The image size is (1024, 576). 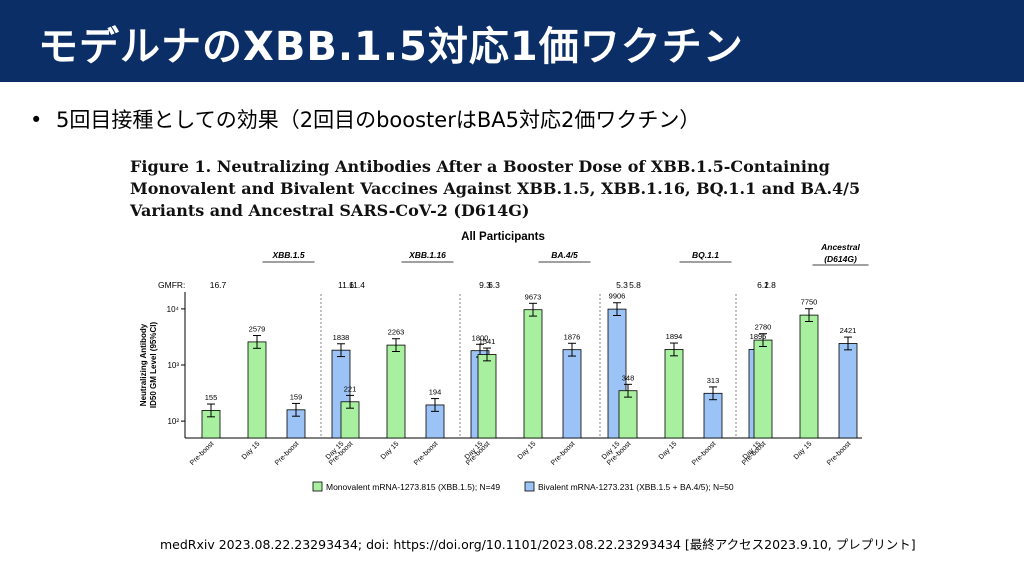 What do you see at coordinates (635, 285) in the screenshot?
I see `gmfr-value: 5.8` at bounding box center [635, 285].